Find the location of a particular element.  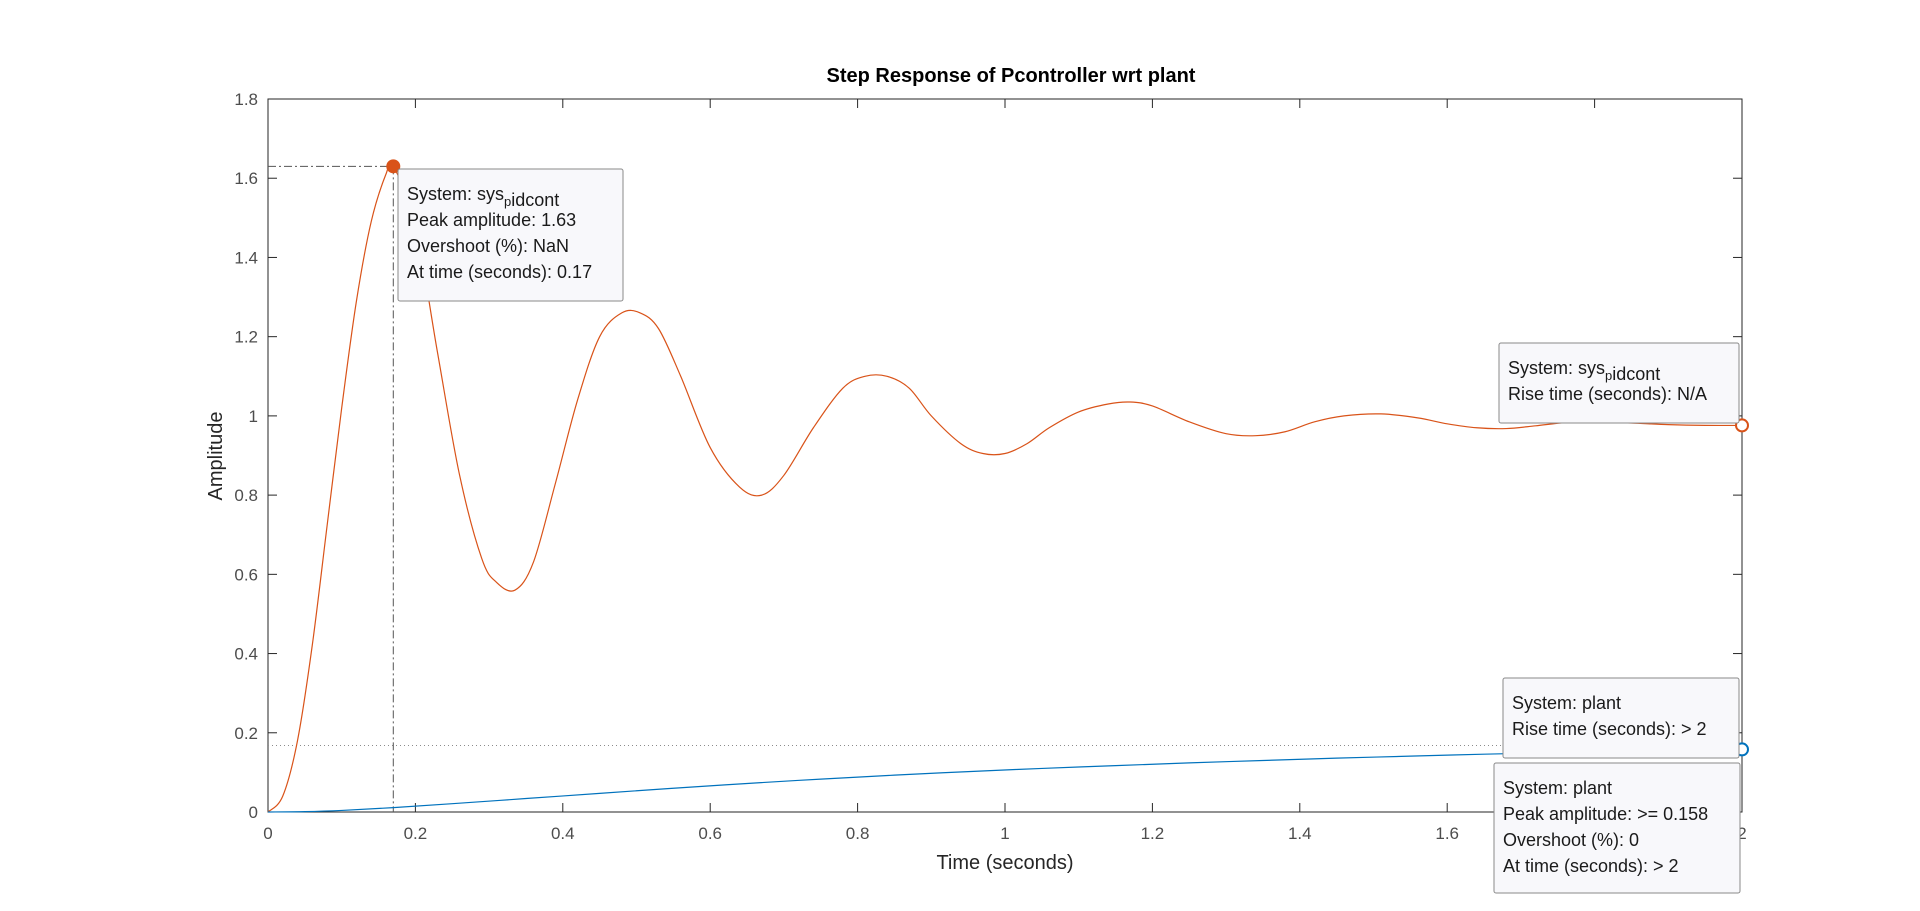

chart-title: Step Response of Pcontroller wrt plant is located at coordinates (1011, 76).